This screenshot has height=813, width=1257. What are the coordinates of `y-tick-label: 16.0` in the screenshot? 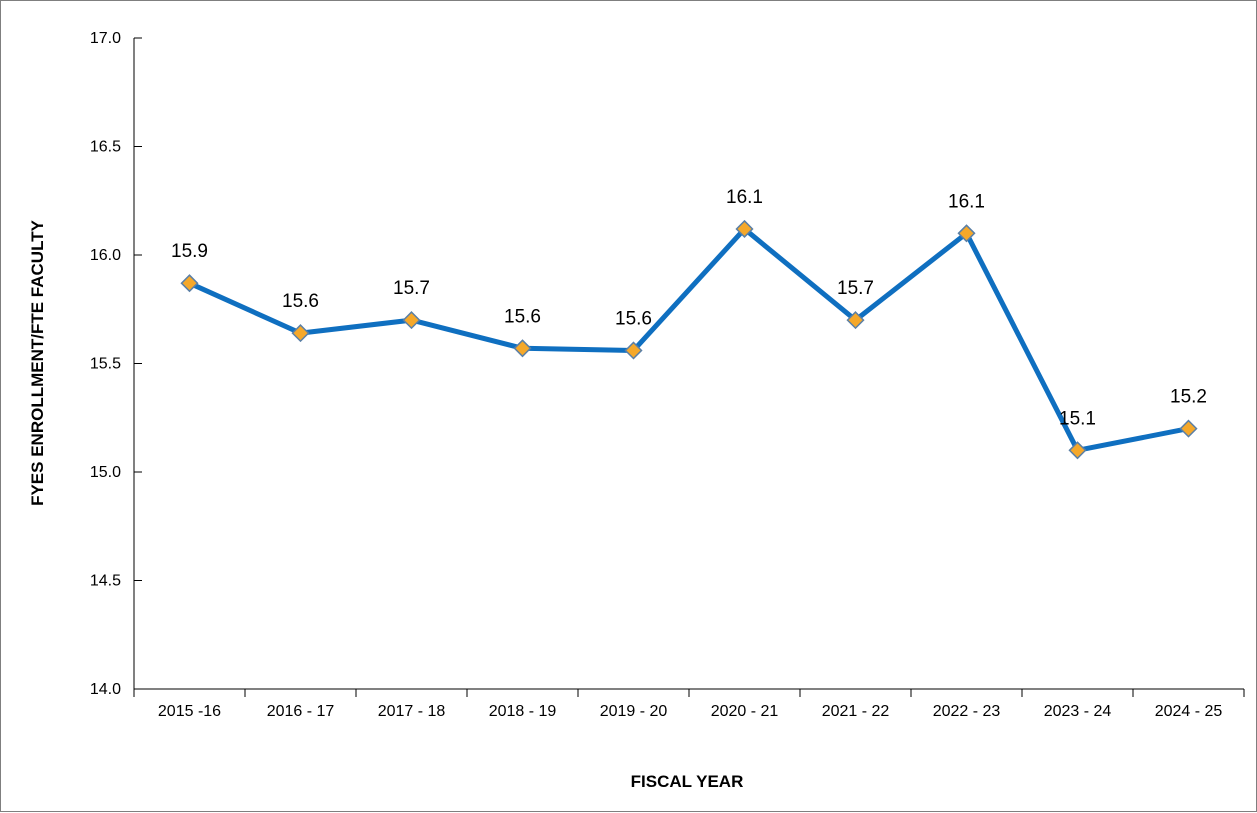 It's located at (105, 255).